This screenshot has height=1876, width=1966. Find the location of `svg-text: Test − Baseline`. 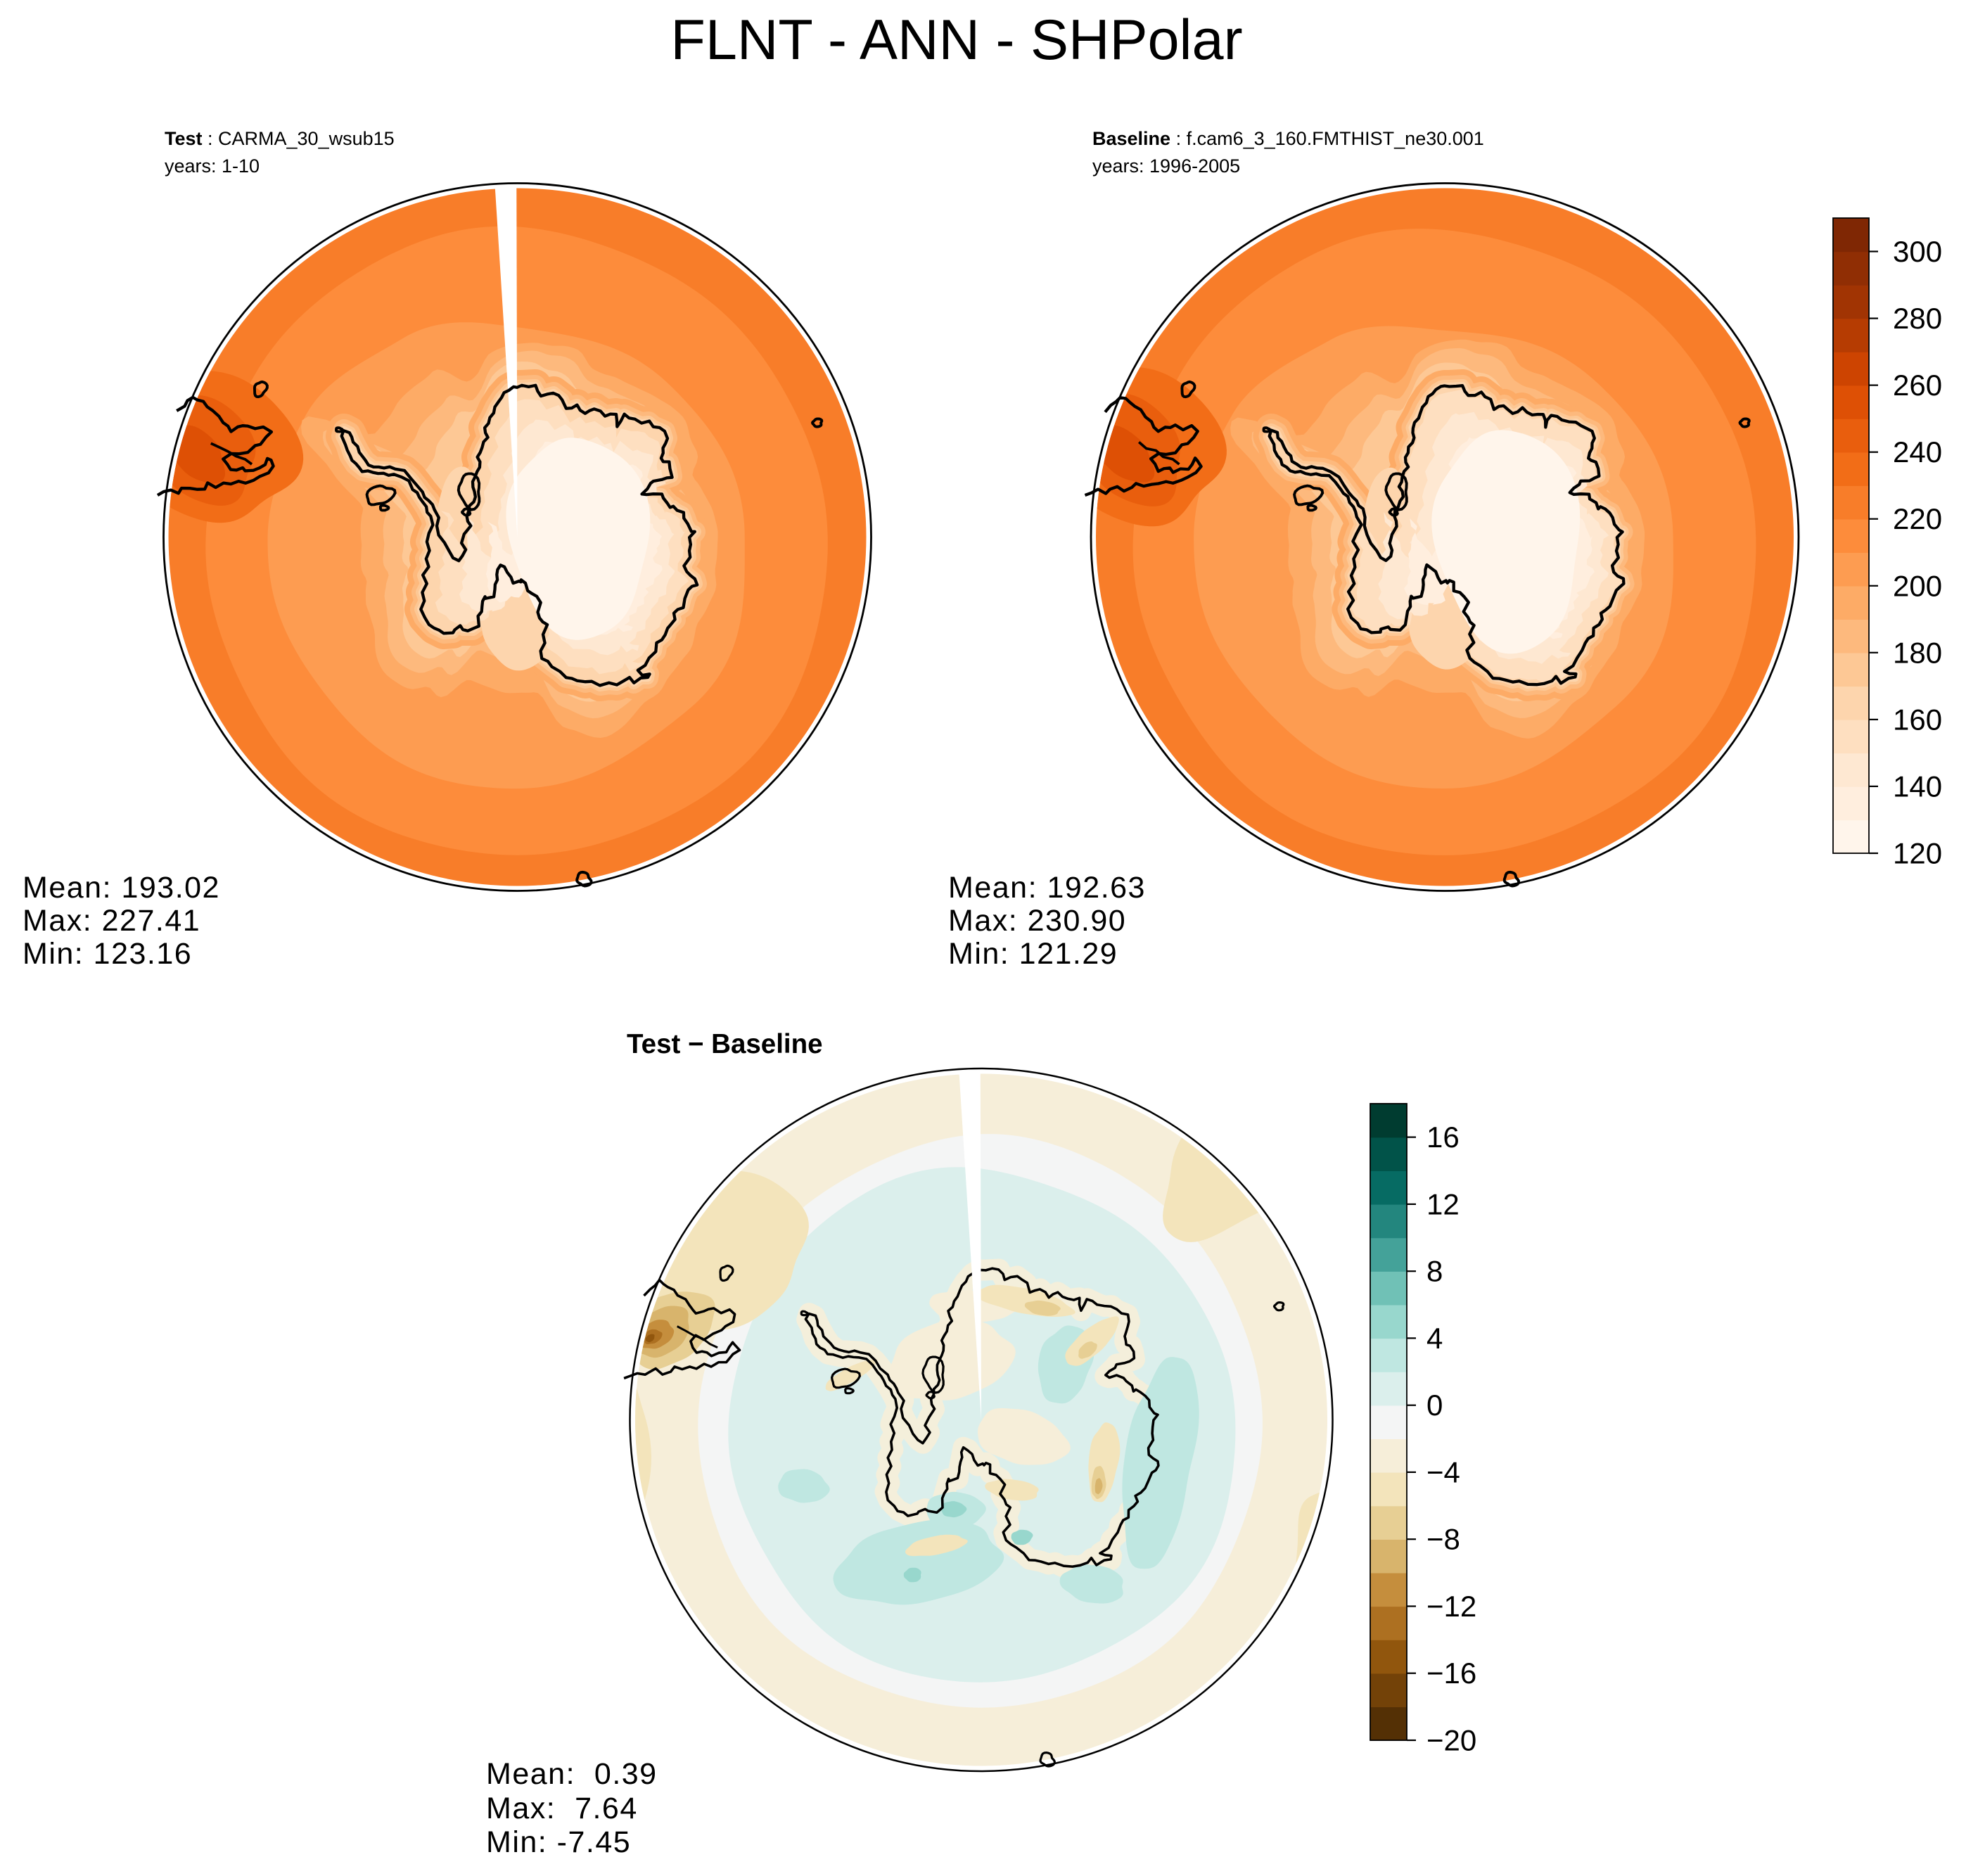

svg-text: Test − Baseline is located at coordinates (725, 1044).